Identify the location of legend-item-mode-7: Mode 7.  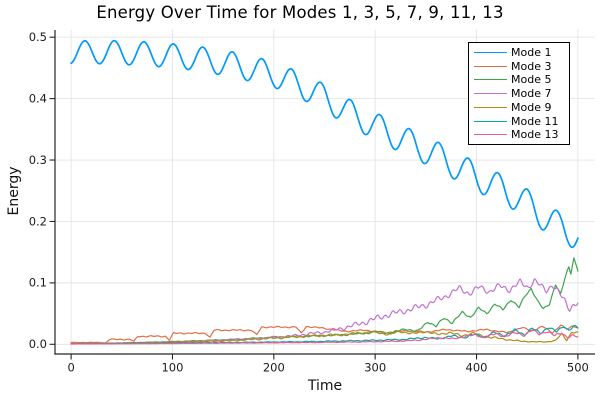
(519, 93).